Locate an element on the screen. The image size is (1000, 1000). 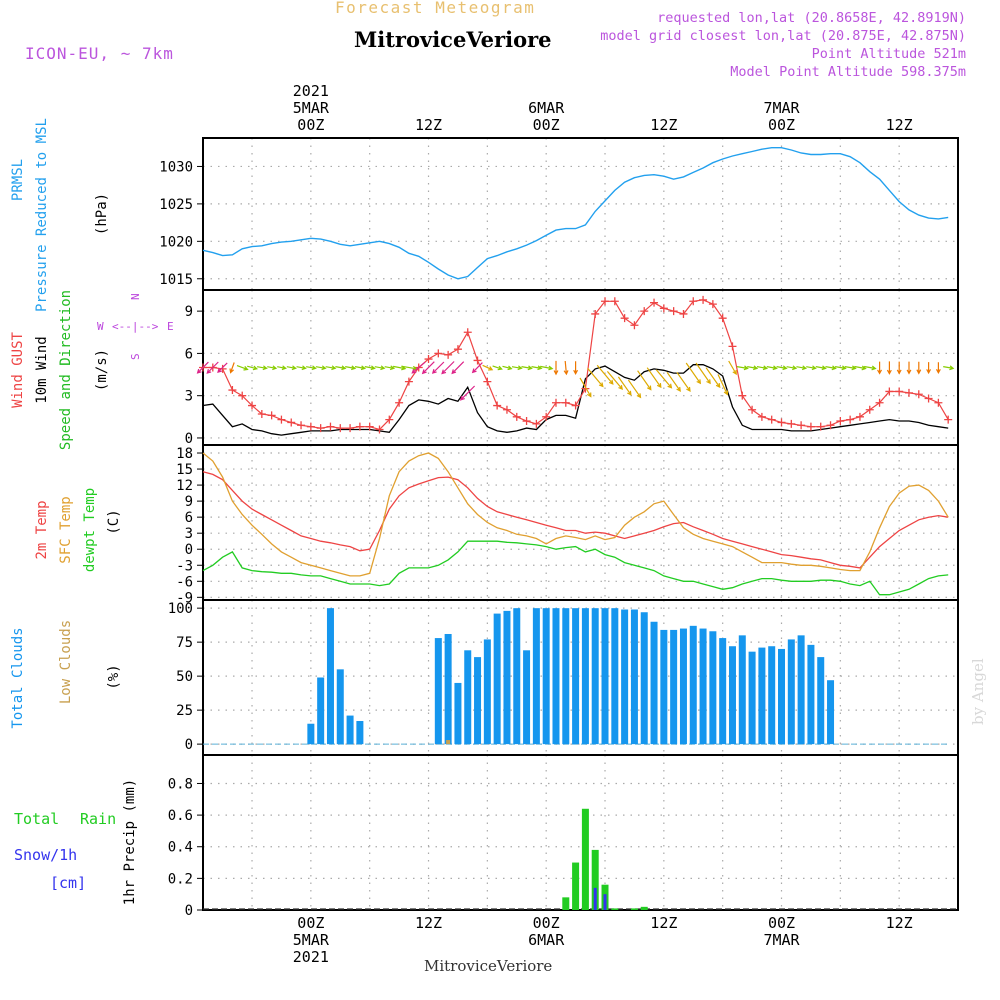
wind-direction-label: Speed and Direction is located at coordinates (66, 370).